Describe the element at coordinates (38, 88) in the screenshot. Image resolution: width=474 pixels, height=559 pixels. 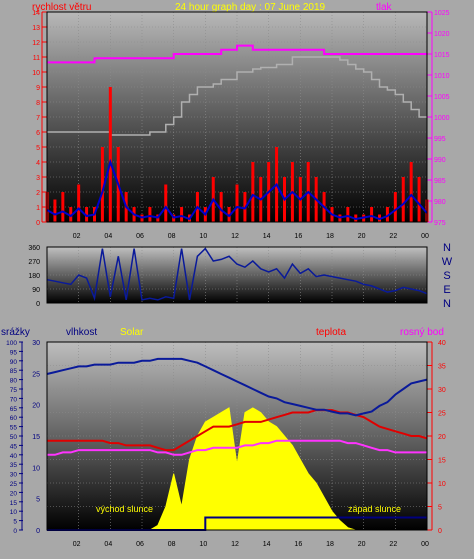
I see `left-tick-label: 9` at that location.